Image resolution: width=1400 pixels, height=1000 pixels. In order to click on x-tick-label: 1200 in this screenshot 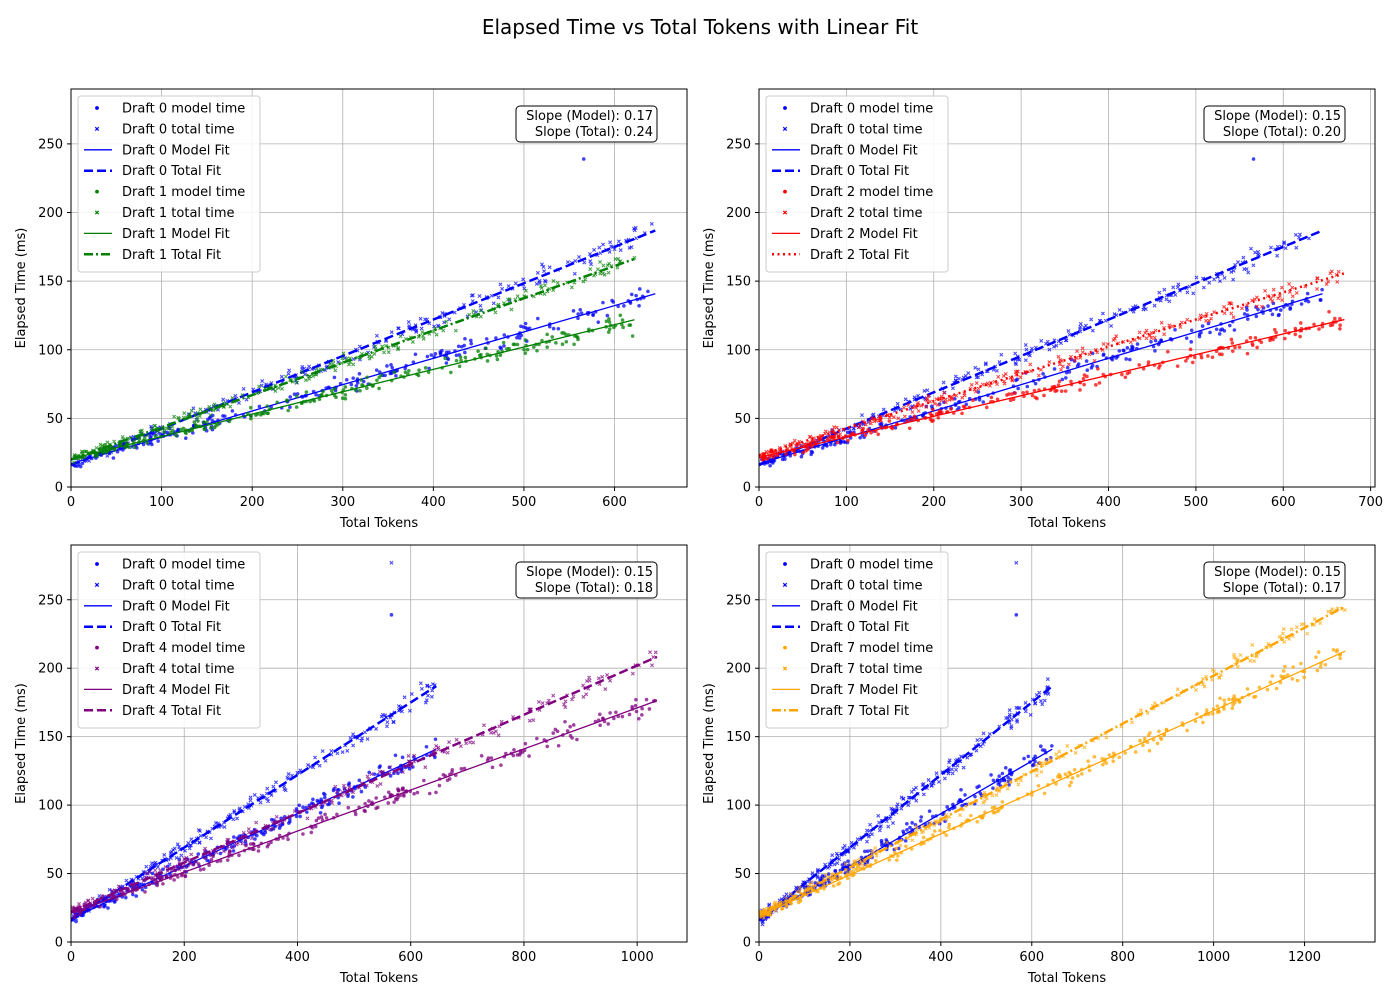, I will do `click(1304, 957)`.